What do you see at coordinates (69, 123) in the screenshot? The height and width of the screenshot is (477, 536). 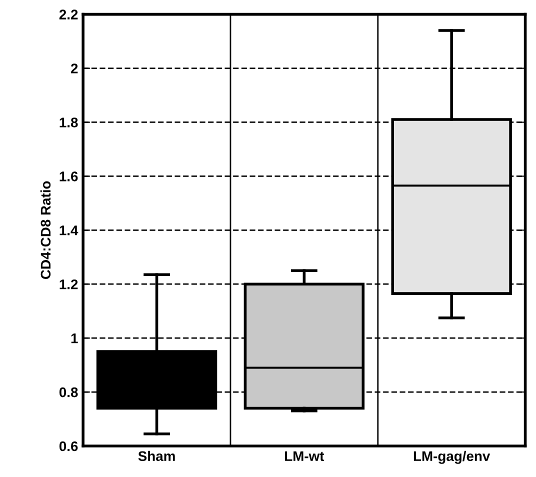 I see `y-tick-label: 1.8` at bounding box center [69, 123].